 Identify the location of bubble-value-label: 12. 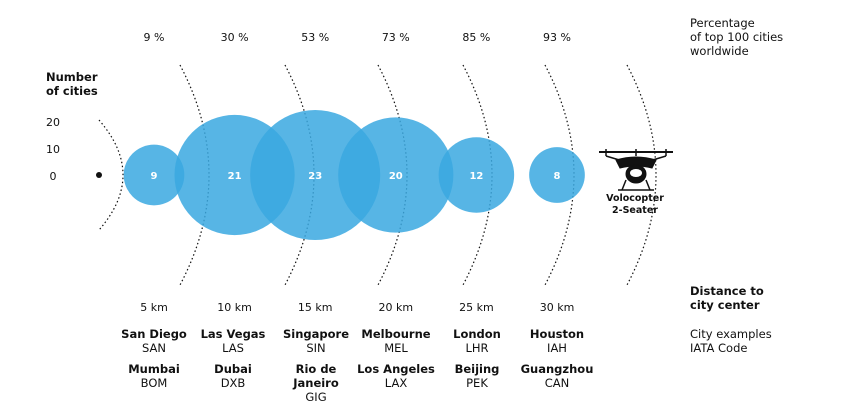
(476, 176).